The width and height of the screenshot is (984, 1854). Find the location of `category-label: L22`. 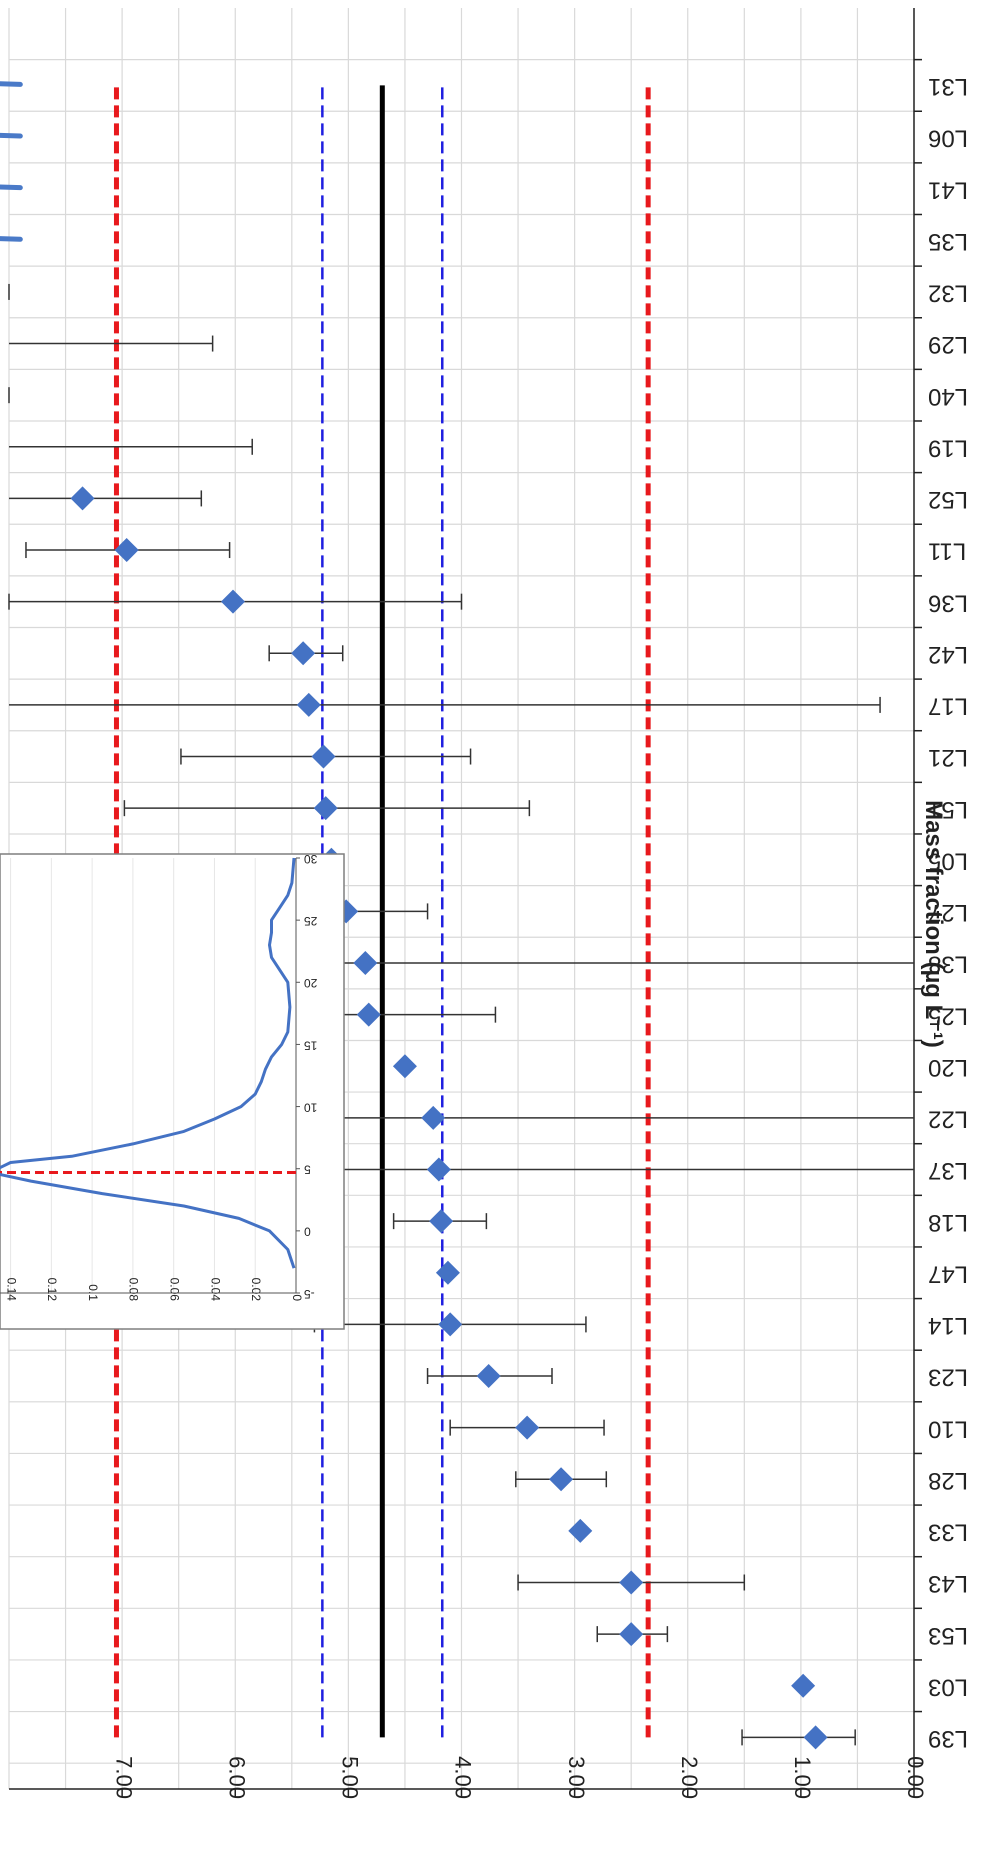

category-label: L22 is located at coordinates (948, 1119).